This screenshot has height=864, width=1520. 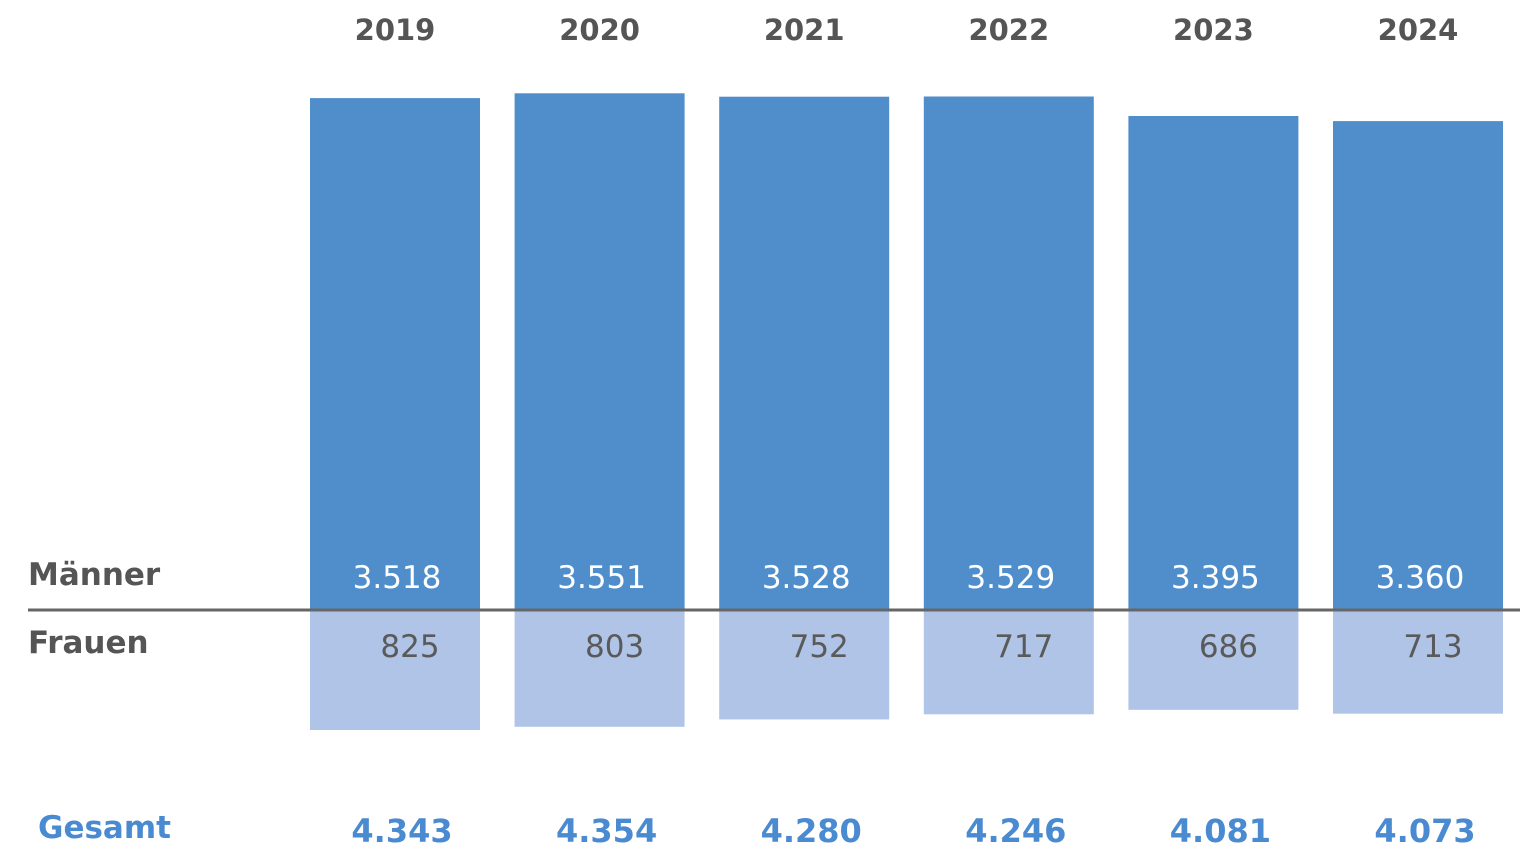 I want to click on bar-maenner-2020, so click(x=599, y=352).